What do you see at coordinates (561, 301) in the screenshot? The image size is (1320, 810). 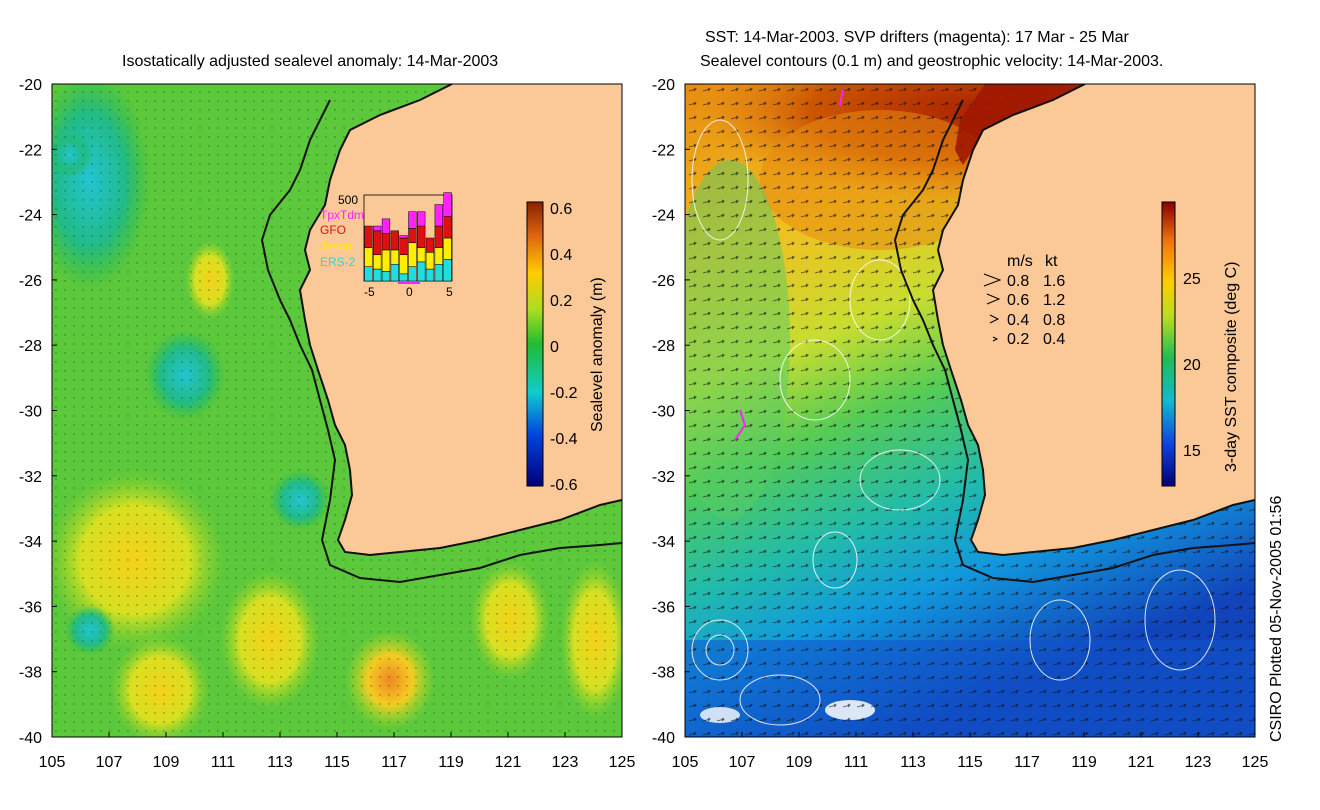 I see `colorbar-tick-label: 0.2` at bounding box center [561, 301].